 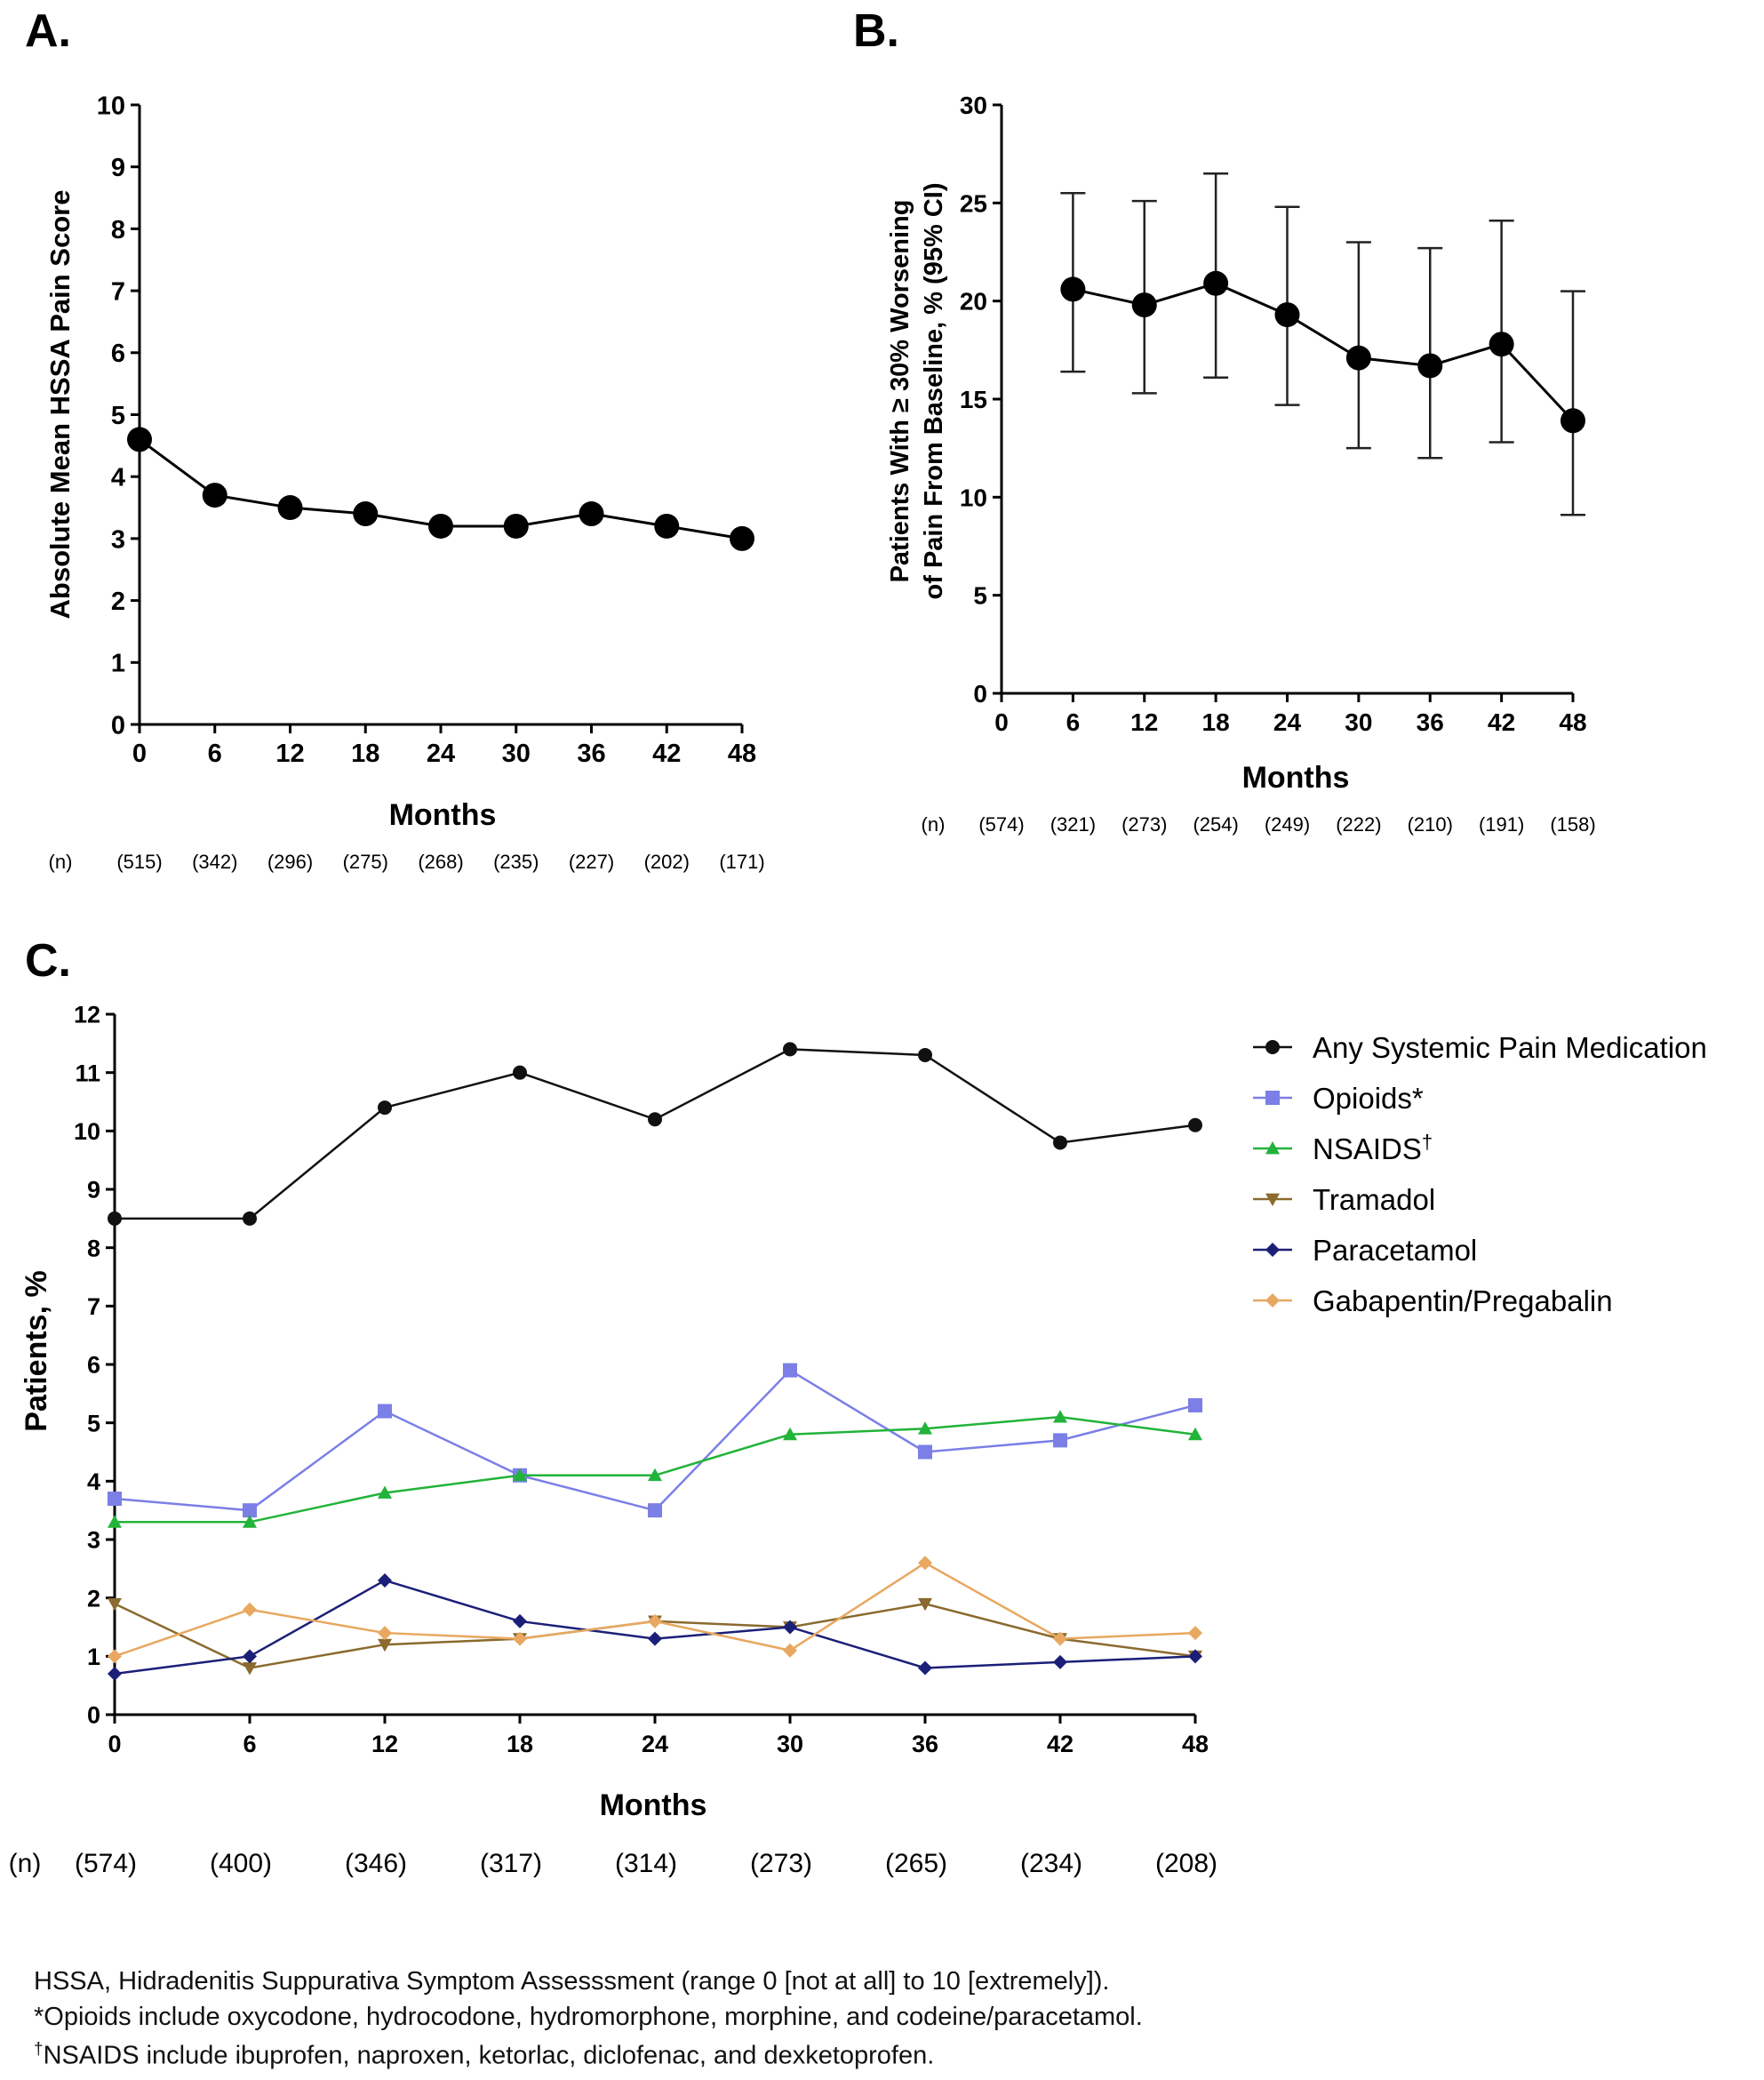 What do you see at coordinates (1433, 1300) in the screenshot?
I see `legend-item-gabapentin-pregabalin: Gabapentin/Pregabalin` at bounding box center [1433, 1300].